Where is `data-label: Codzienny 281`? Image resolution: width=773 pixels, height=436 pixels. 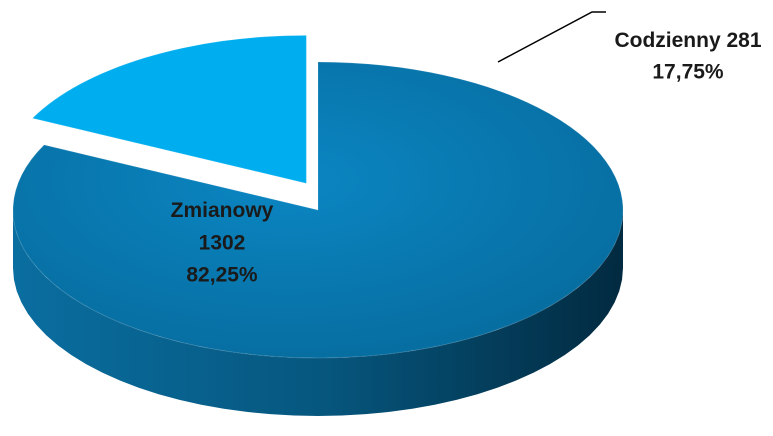 data-label: Codzienny 281 is located at coordinates (687, 40).